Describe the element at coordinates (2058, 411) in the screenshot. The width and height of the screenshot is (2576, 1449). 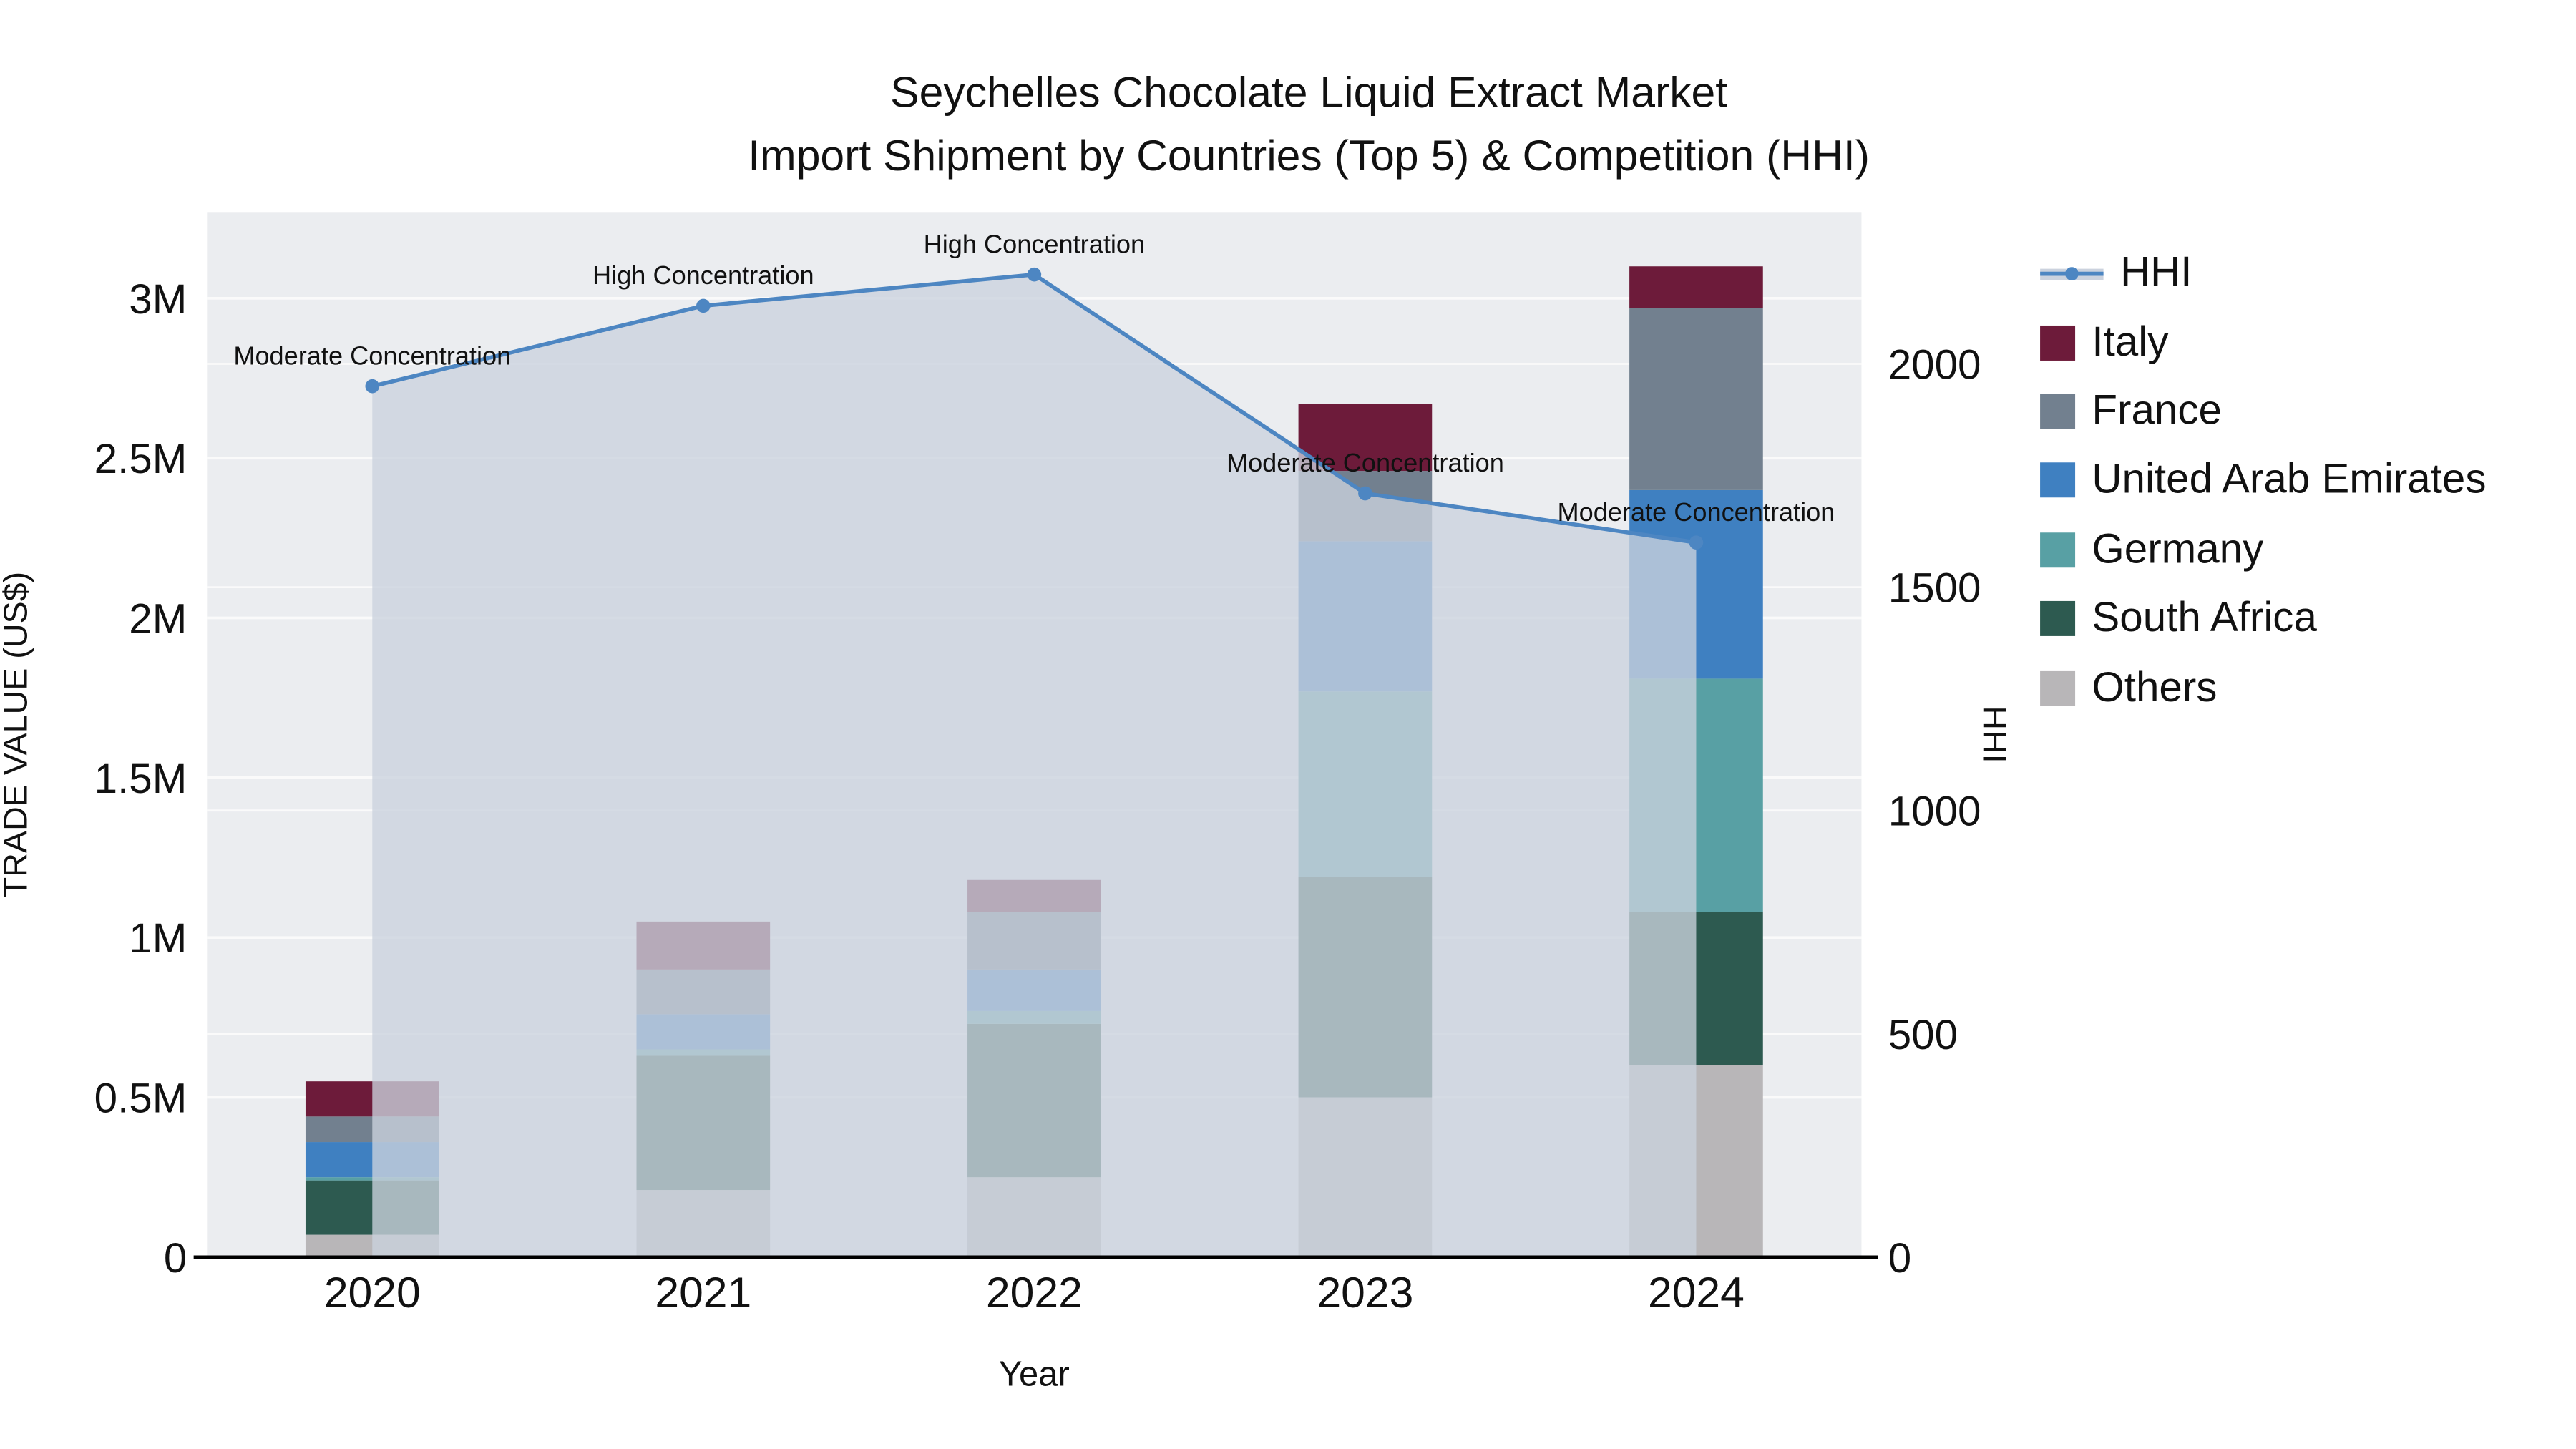
I see `legend-swatch-france` at that location.